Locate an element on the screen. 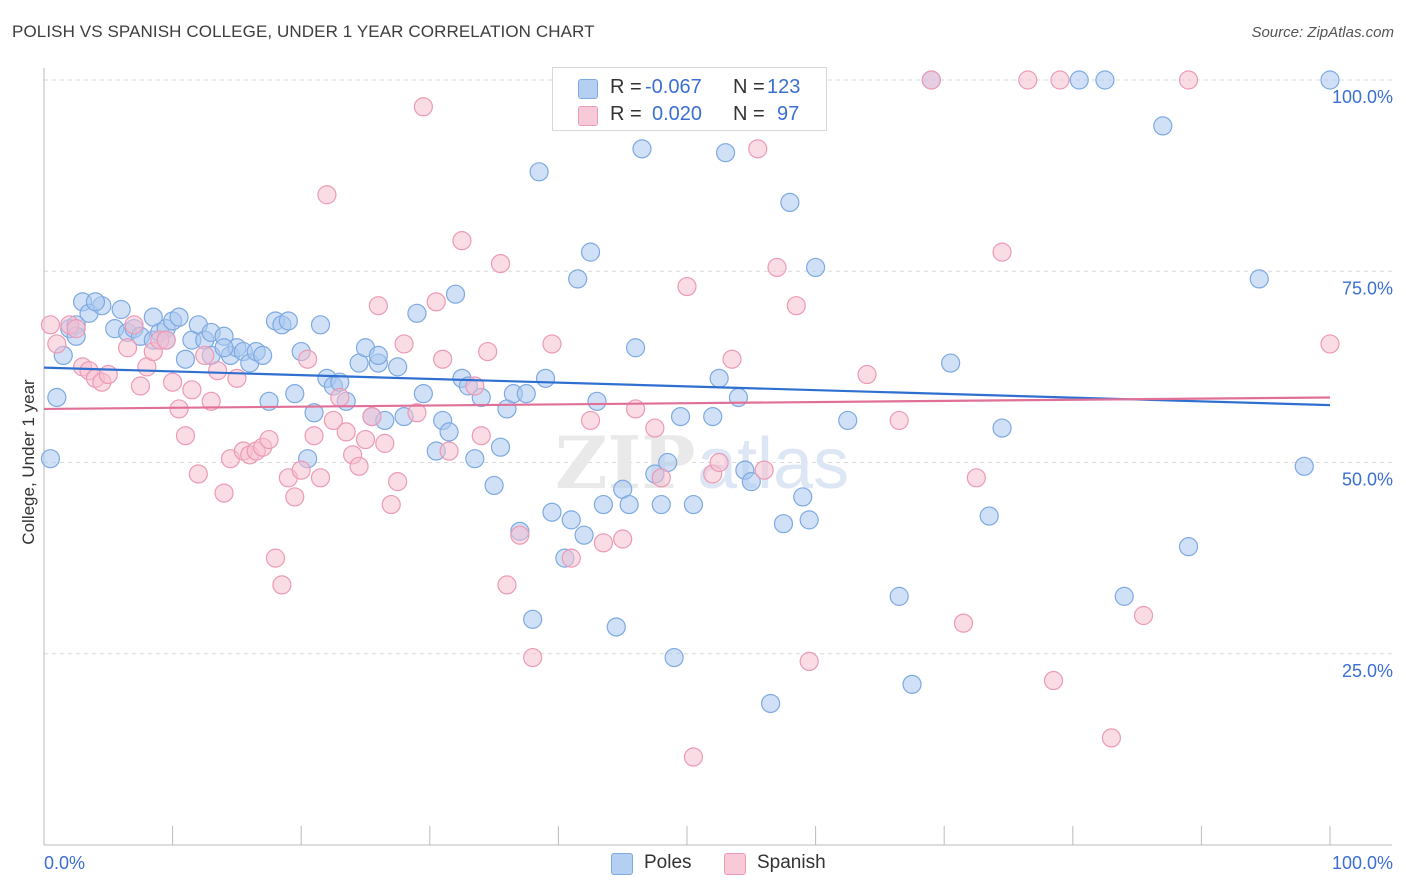 The height and width of the screenshot is (892, 1406). y-axis-title: College, Under 1 year is located at coordinates (28, 462).